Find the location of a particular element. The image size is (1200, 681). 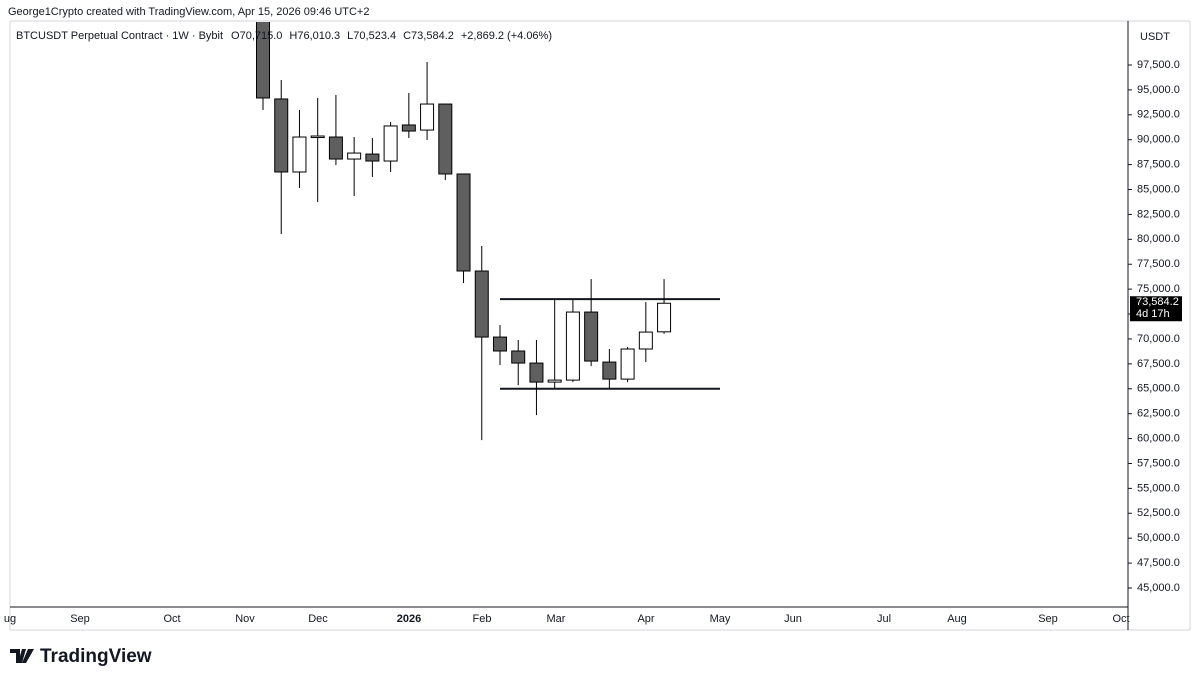

y-tick-label: 57,500.0 is located at coordinates (1158, 463).